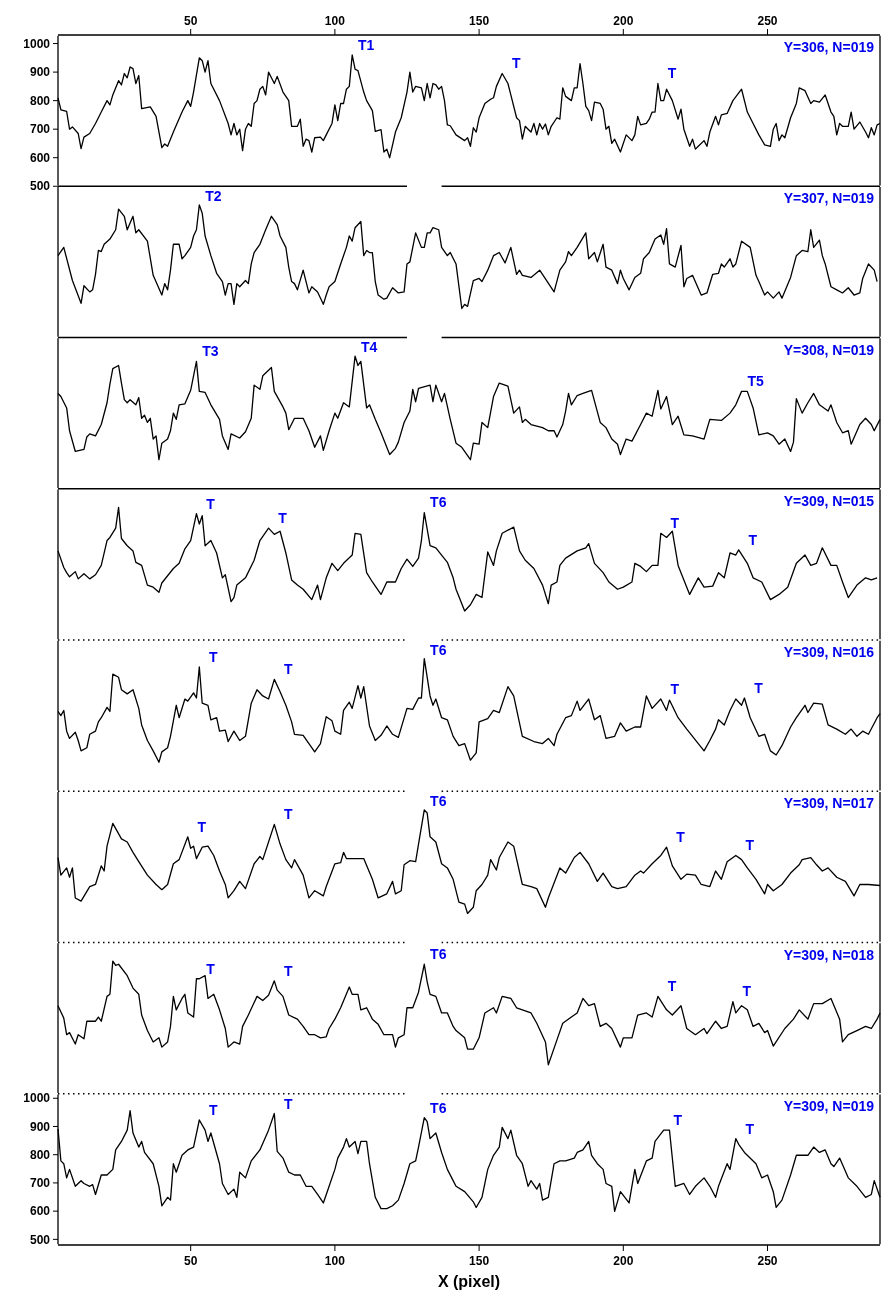 The image size is (890, 1302). I want to click on x2-tick-label: 200, so click(623, 21).